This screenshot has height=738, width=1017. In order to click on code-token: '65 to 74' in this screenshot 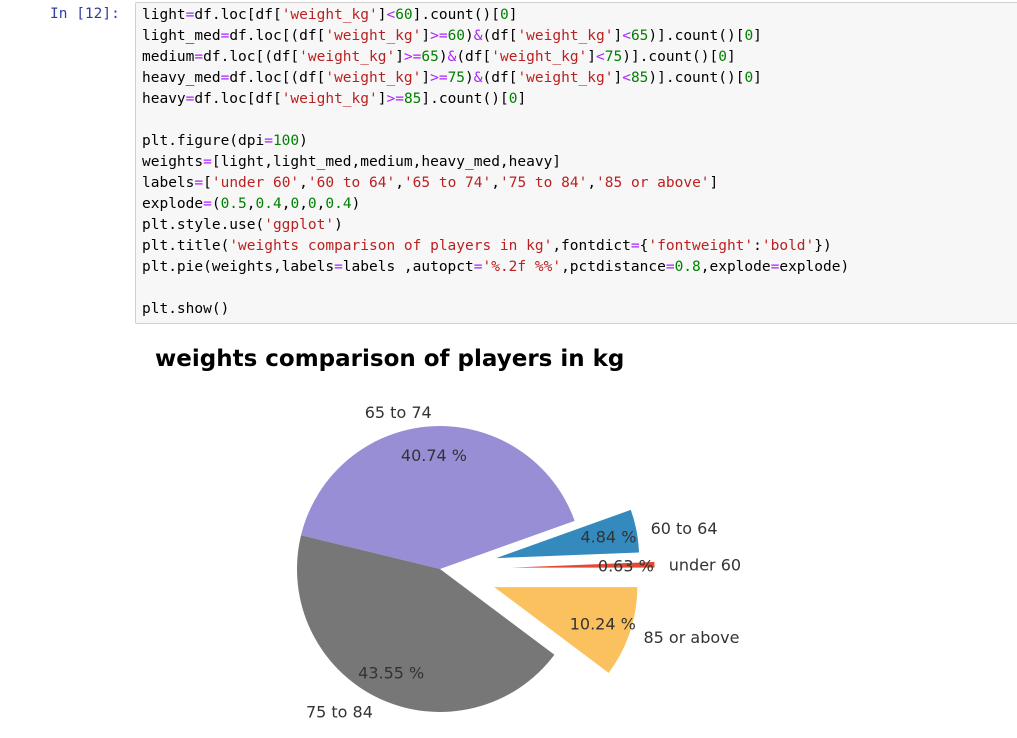, I will do `click(447, 183)`.